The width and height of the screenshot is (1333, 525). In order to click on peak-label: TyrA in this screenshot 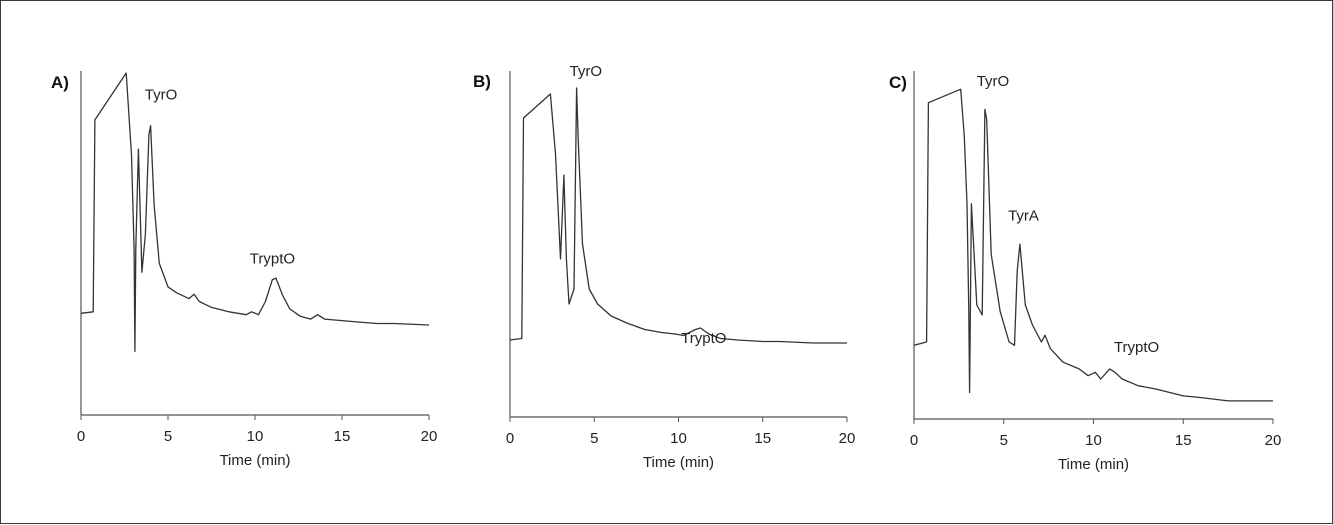, I will do `click(1023, 216)`.